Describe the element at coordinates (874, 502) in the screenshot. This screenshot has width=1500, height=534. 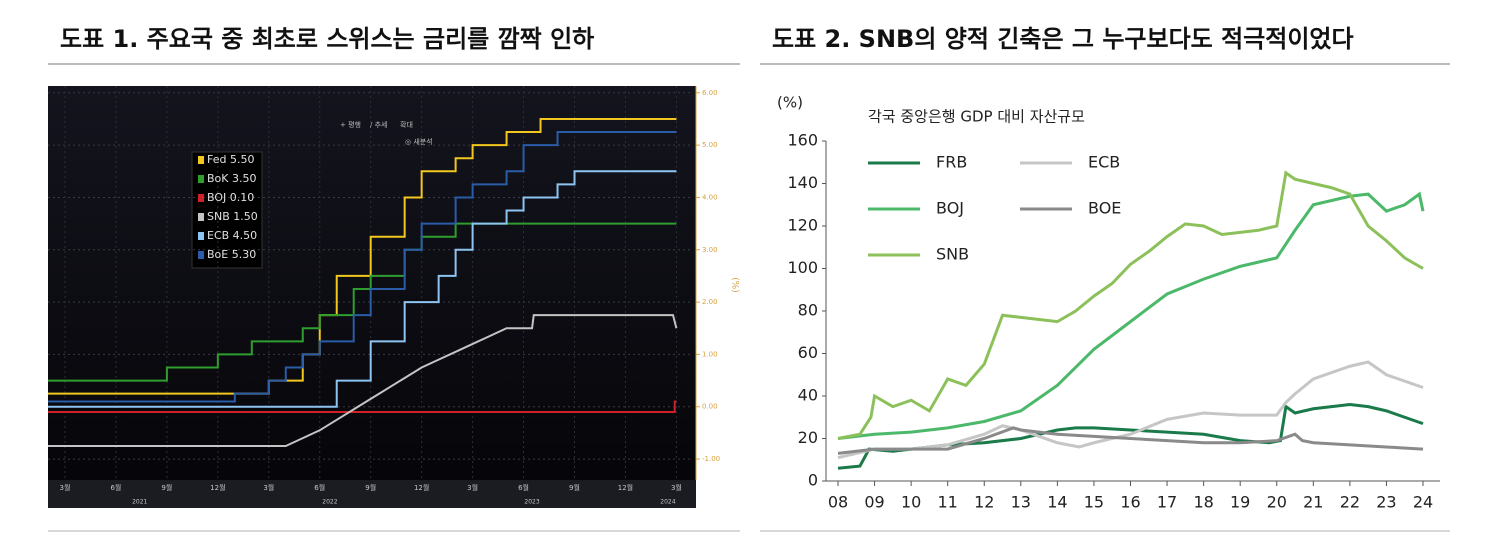
I see `x-tick-label: 09` at that location.